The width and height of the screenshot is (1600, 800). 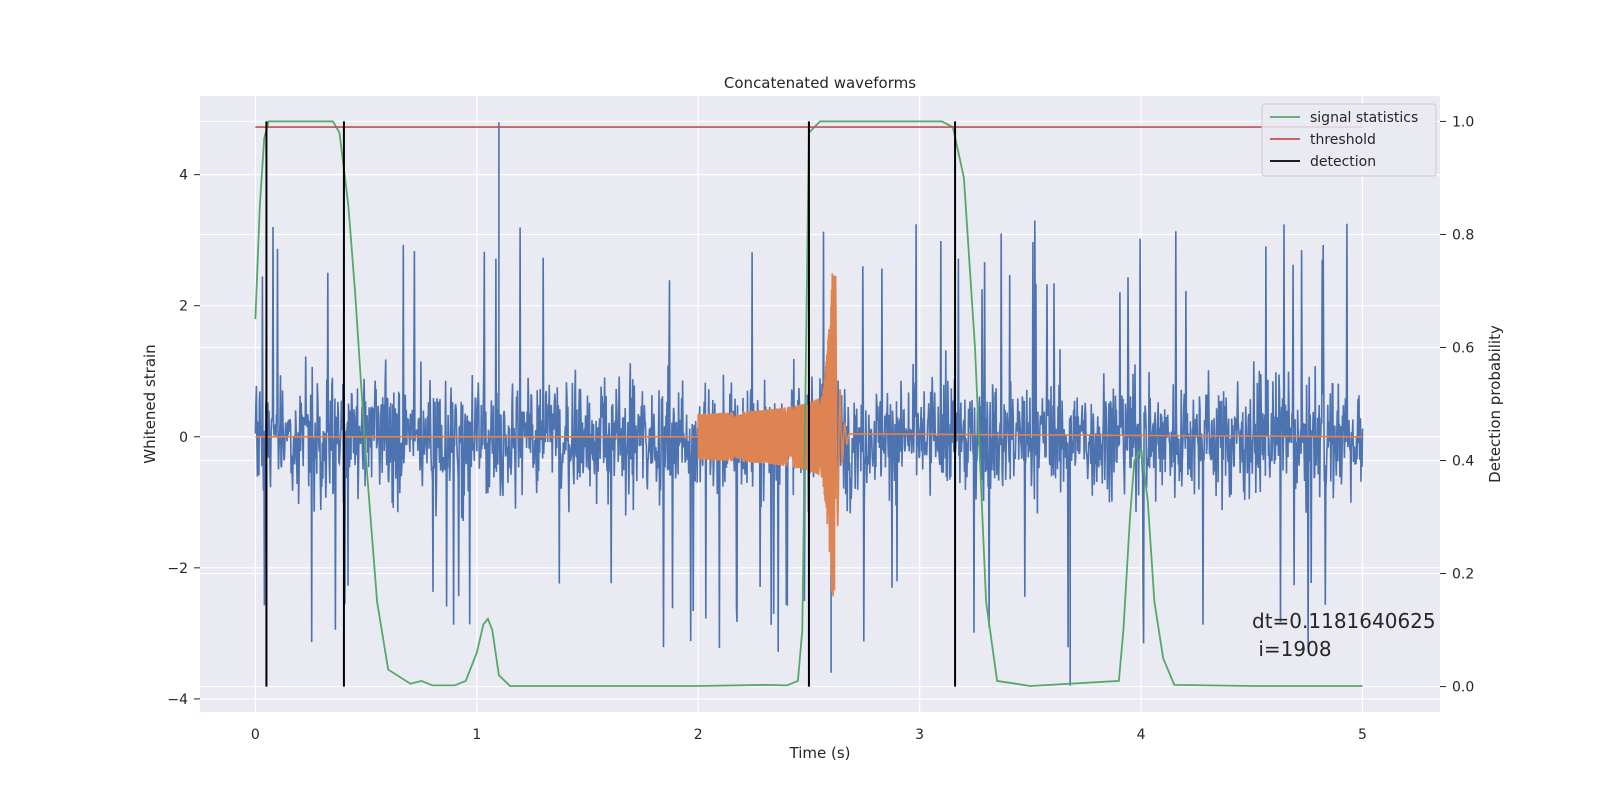 I want to click on y-right-tick-label: 0.6, so click(x=1463, y=348).